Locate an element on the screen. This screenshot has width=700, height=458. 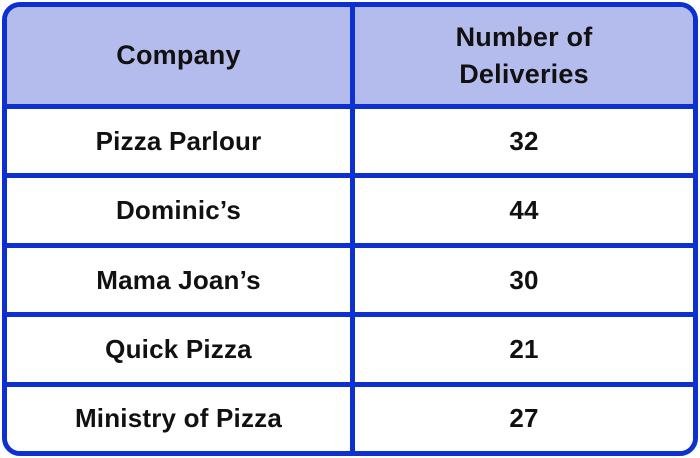
table-row: Dominic’s 44 is located at coordinates (350, 208).